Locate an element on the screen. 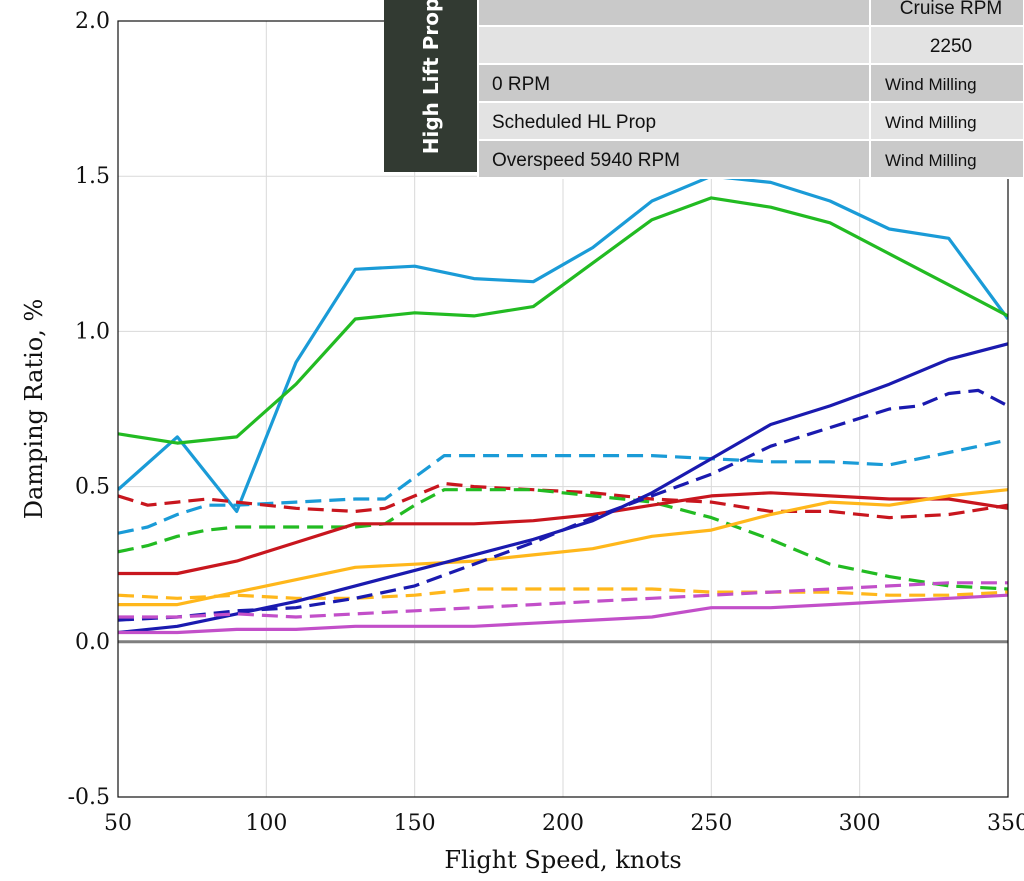  y-tick-label-0: -0.5 is located at coordinates (89, 797).